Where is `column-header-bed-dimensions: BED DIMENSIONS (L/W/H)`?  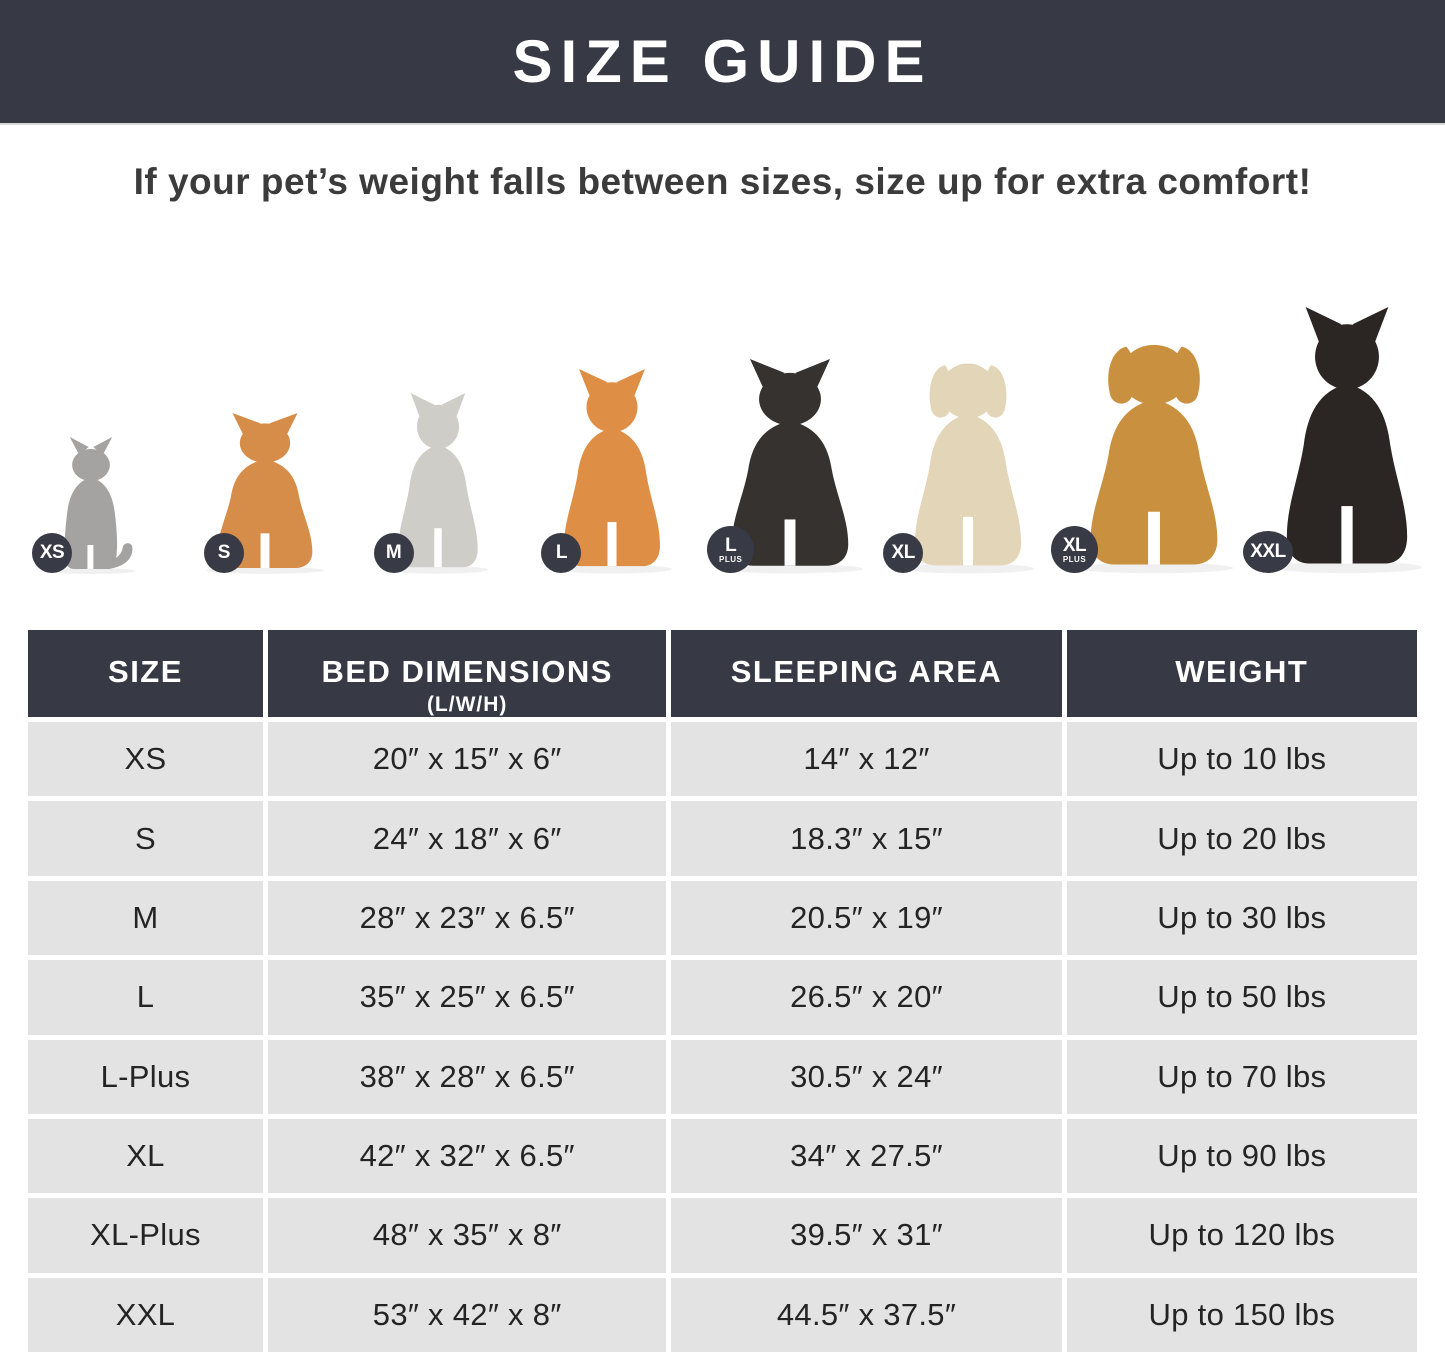
column-header-bed-dimensions: BED DIMENSIONS (L/W/H) is located at coordinates (467, 673).